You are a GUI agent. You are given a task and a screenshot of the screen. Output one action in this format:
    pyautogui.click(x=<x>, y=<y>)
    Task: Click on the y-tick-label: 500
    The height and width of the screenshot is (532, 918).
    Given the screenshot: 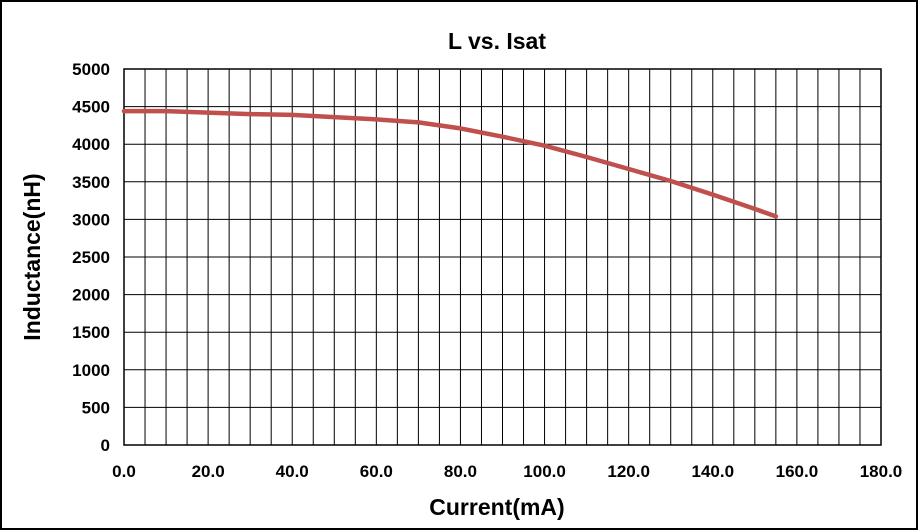 What is the action you would take?
    pyautogui.click(x=96, y=407)
    